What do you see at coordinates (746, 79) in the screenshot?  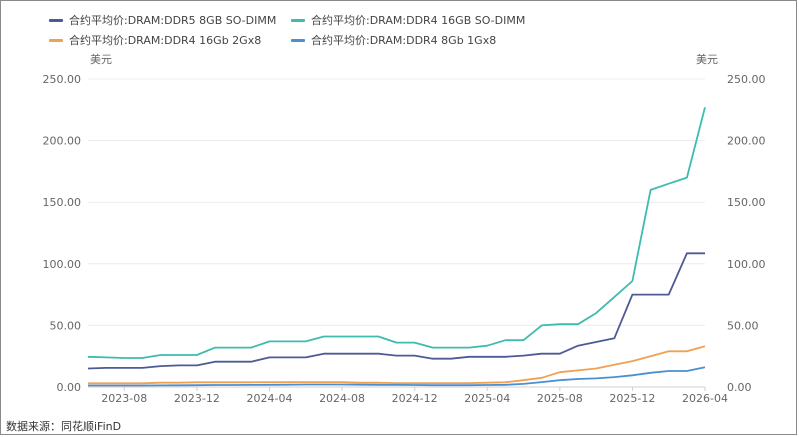 I see `y-tick-label-right: 250.00` at bounding box center [746, 79].